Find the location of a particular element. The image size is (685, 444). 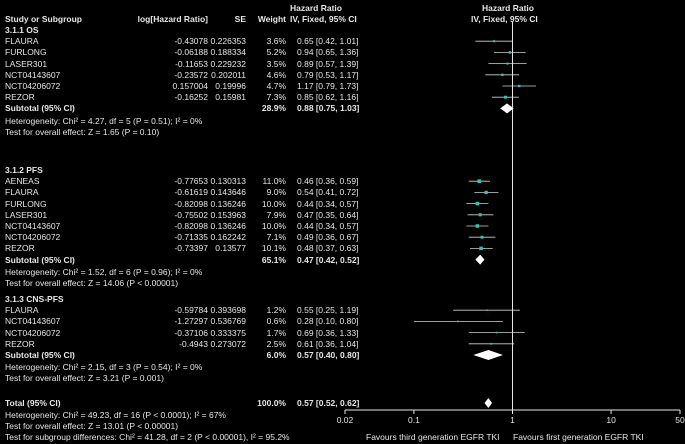

study-loghr: -0.16252 is located at coordinates (191, 97).